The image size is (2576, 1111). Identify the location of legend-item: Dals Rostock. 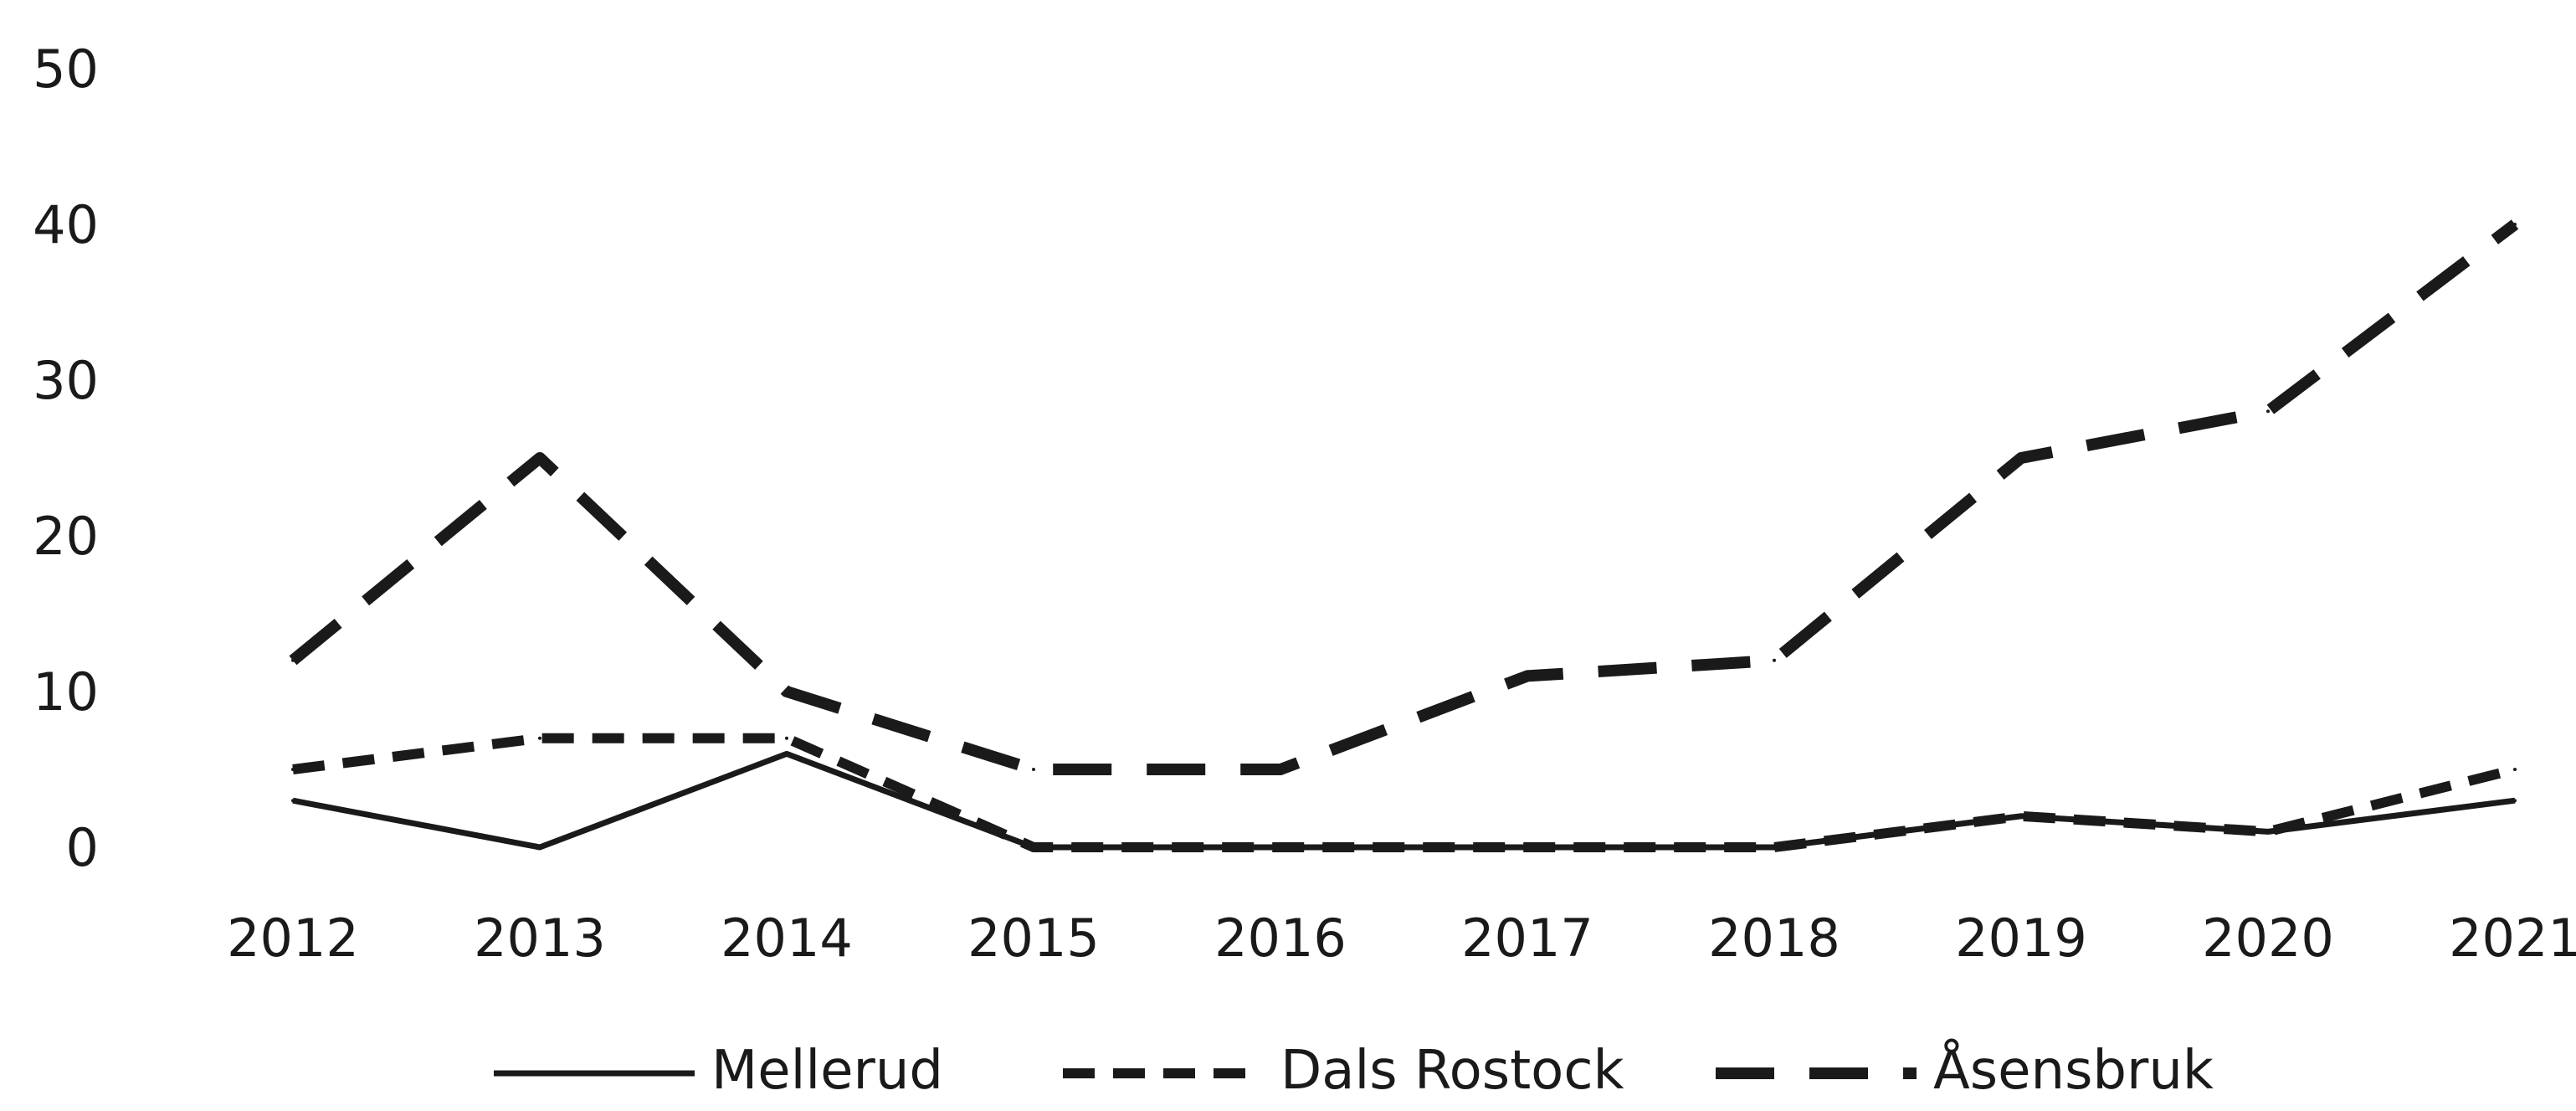
(1343, 1071).